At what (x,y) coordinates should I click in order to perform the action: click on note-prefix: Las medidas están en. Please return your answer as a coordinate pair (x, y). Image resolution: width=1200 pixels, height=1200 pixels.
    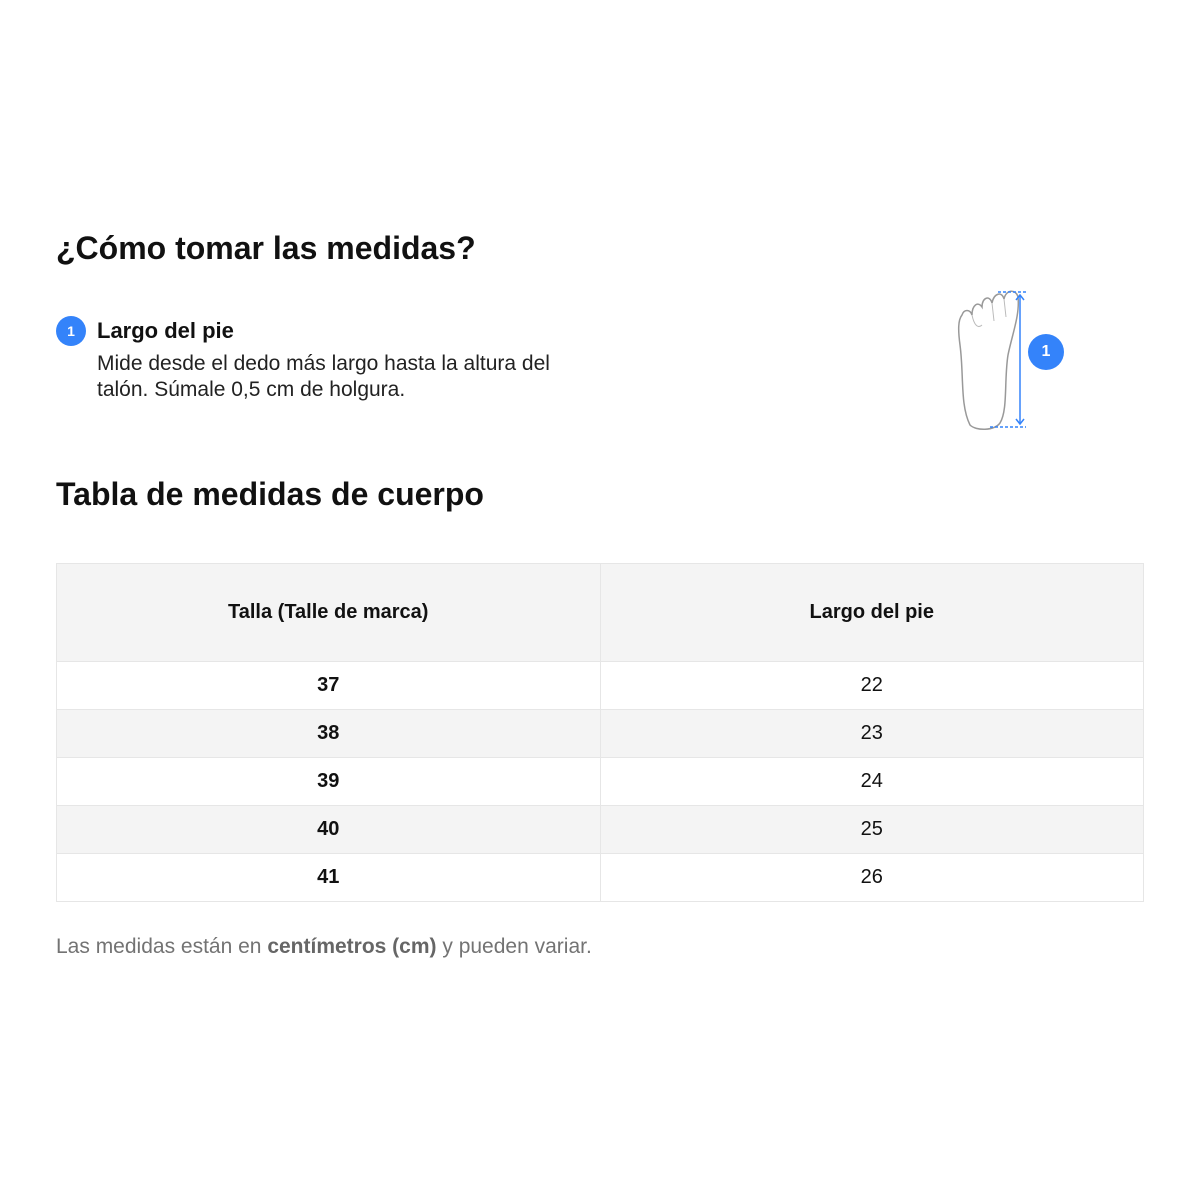
    Looking at the image, I should click on (162, 946).